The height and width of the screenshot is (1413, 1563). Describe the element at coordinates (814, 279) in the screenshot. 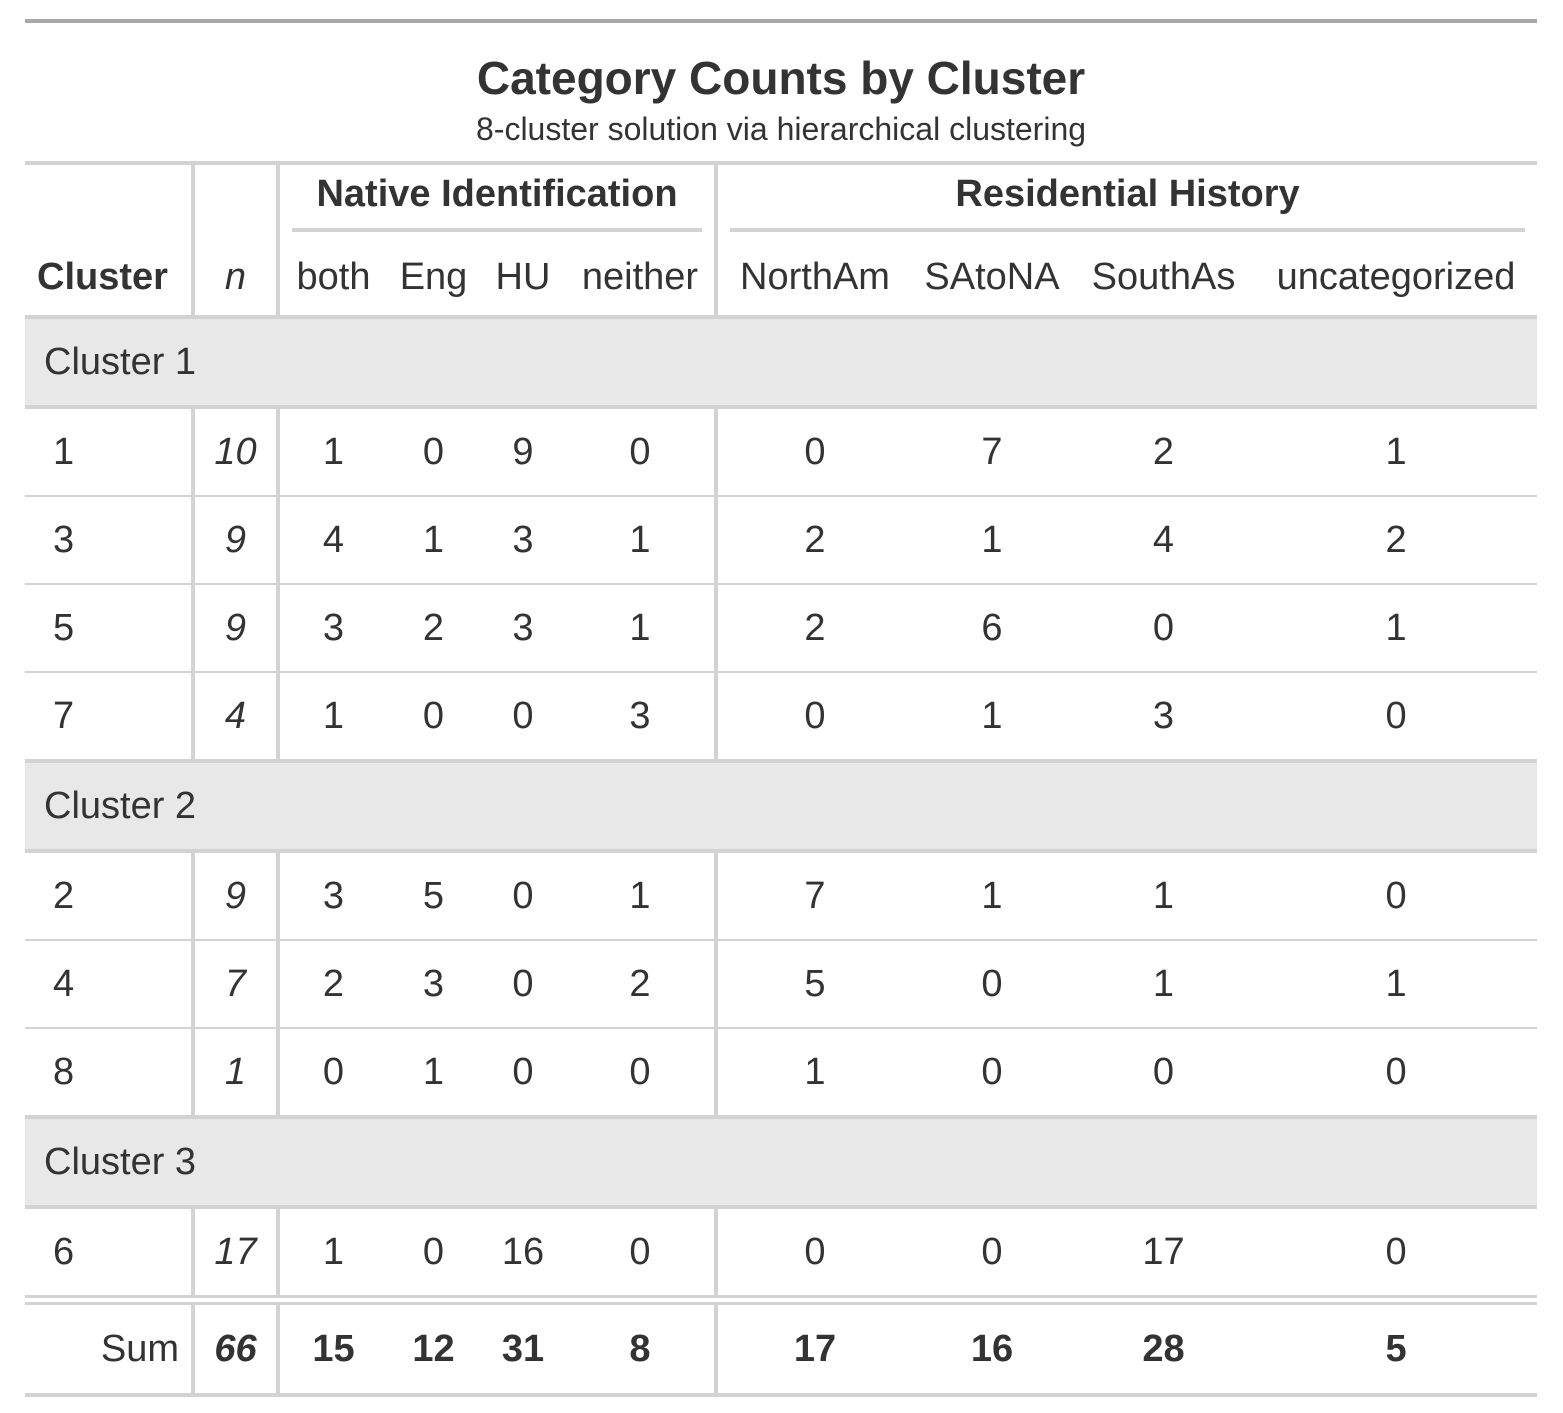

I see `col-header-northam: NorthAm` at that location.